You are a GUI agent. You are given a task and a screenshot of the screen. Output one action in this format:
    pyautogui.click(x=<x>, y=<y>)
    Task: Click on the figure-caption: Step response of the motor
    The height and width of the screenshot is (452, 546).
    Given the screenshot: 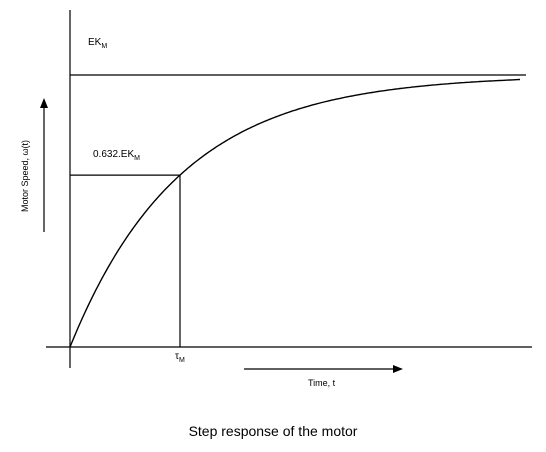 What is the action you would take?
    pyautogui.click(x=273, y=431)
    